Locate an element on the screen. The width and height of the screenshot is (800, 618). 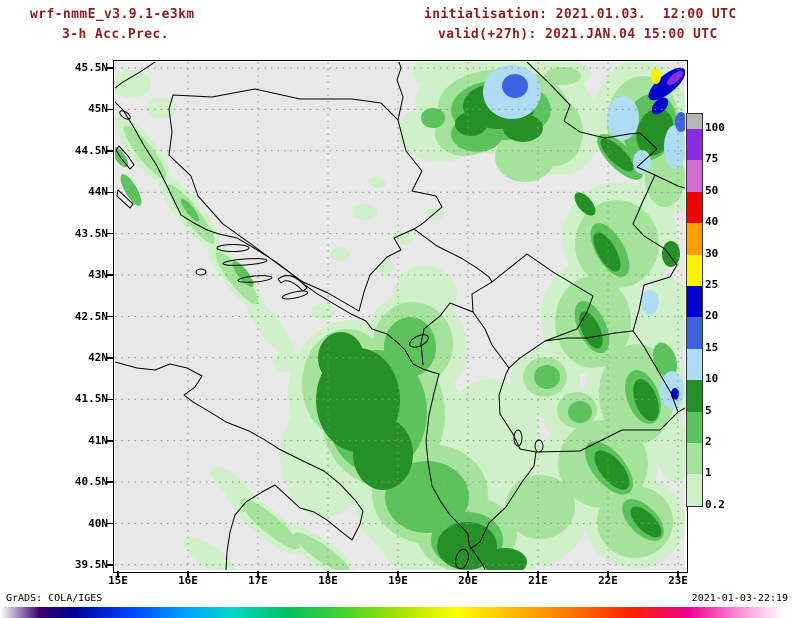
colorbar-value-label: 30 is located at coordinates (712, 253).